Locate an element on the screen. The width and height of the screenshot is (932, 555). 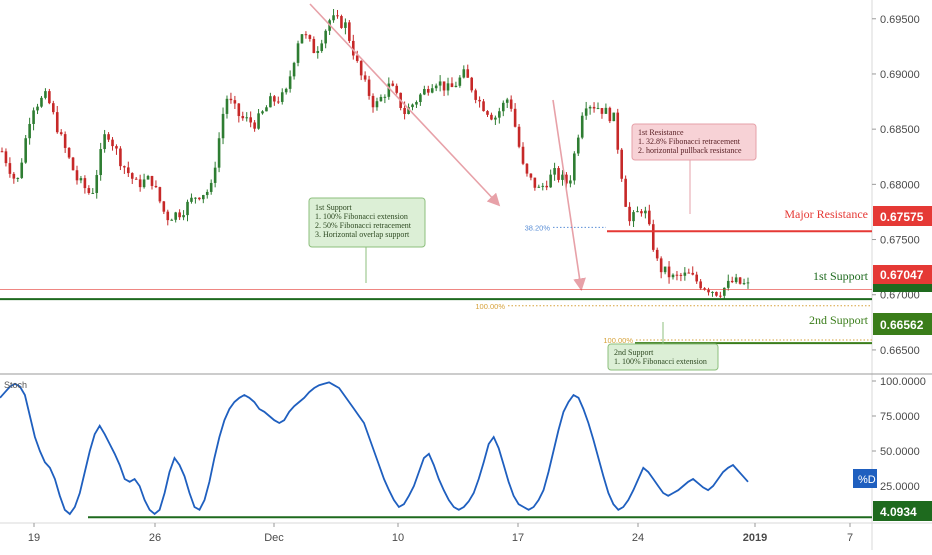
time-tick-label: 7 is located at coordinates (850, 538).